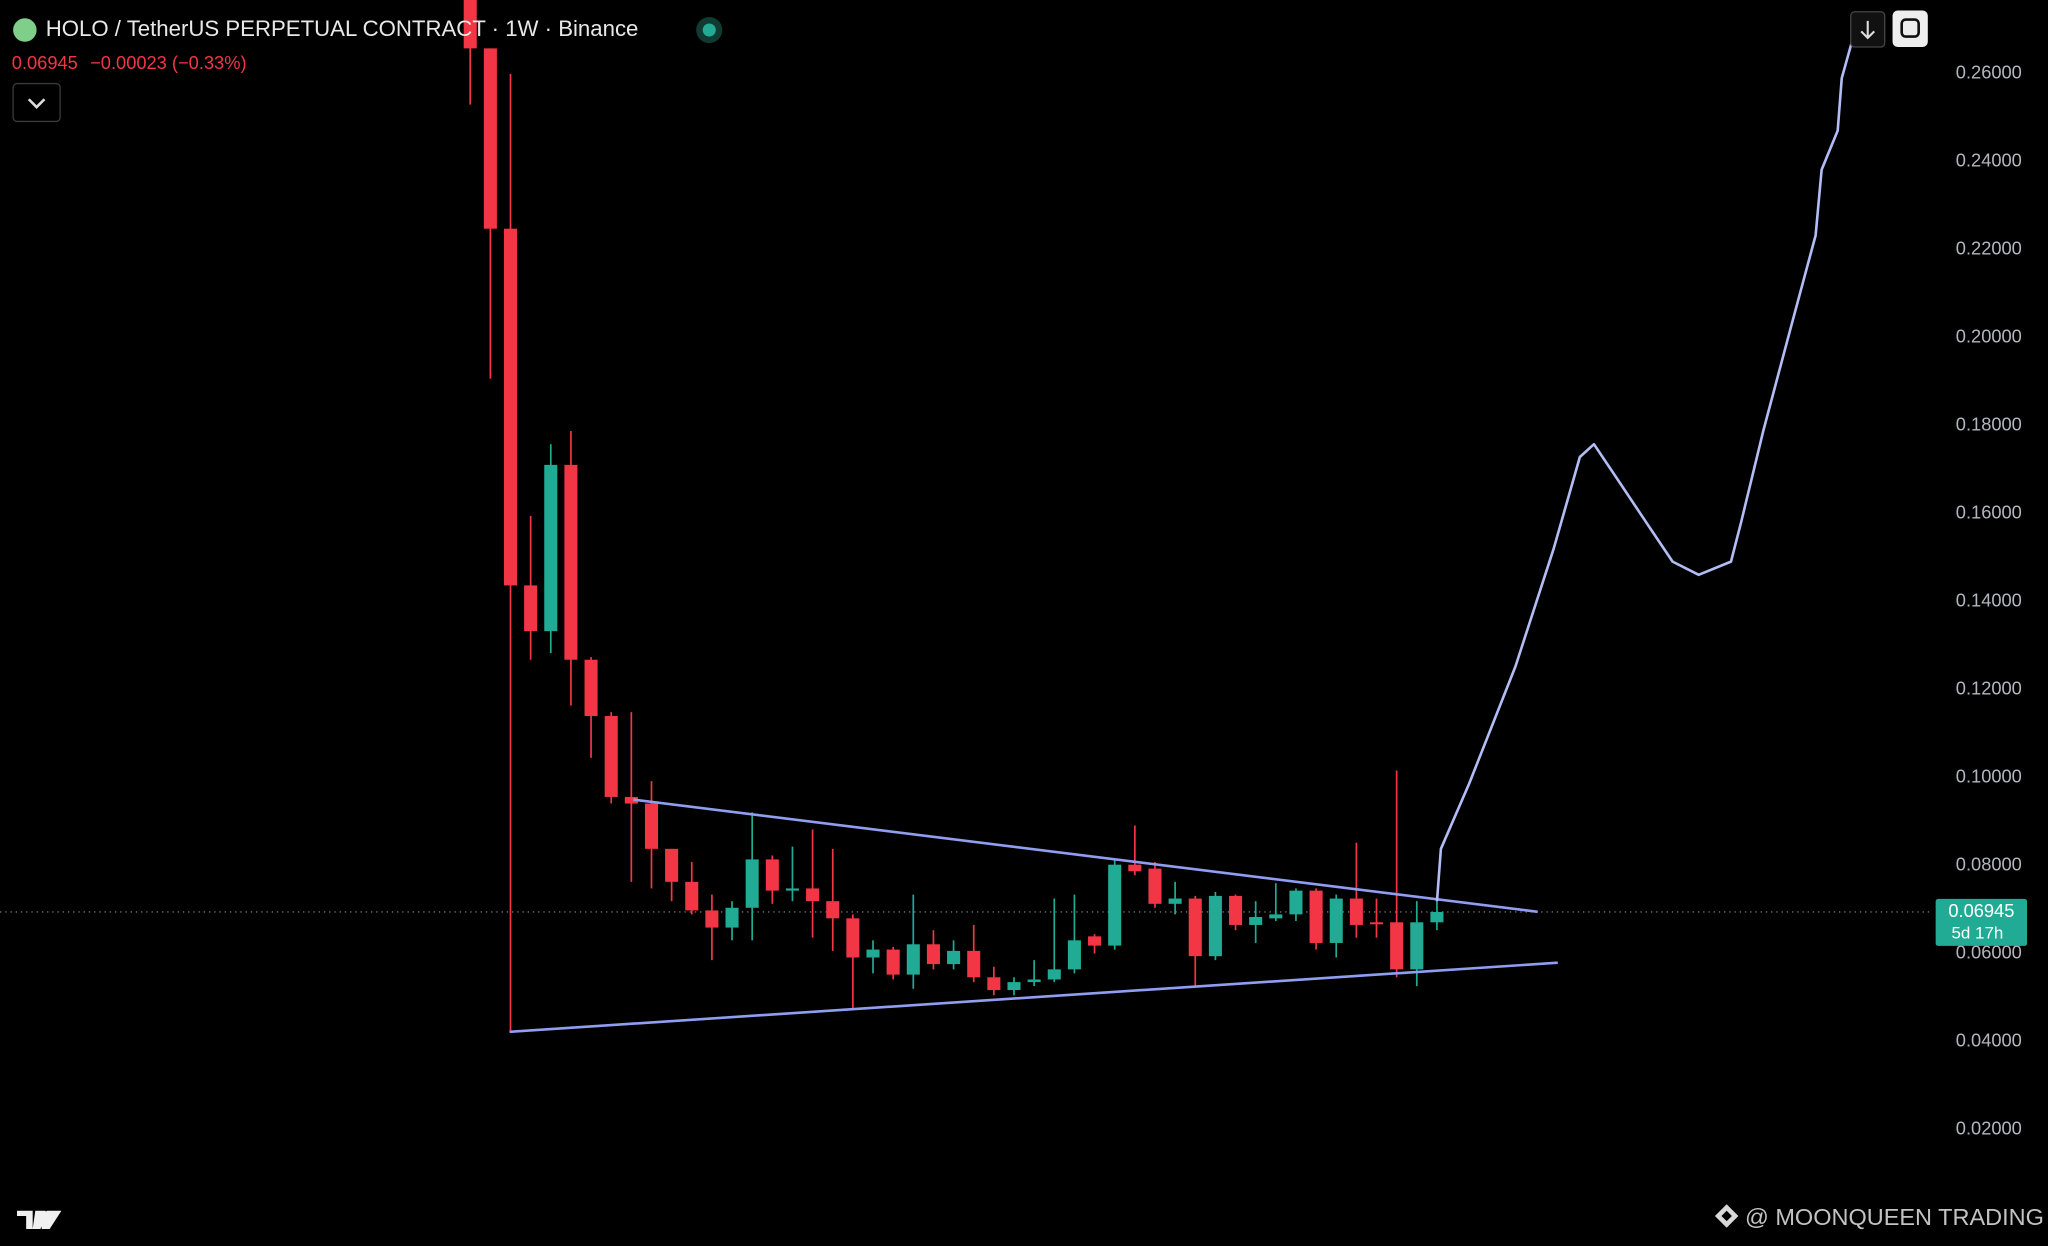  I want to click on watermark: @ MOONQUEEN TRADING, so click(1894, 1217).